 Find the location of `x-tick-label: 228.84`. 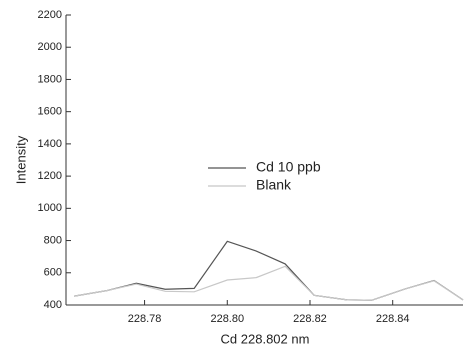

x-tick-label: 228.84 is located at coordinates (393, 319).